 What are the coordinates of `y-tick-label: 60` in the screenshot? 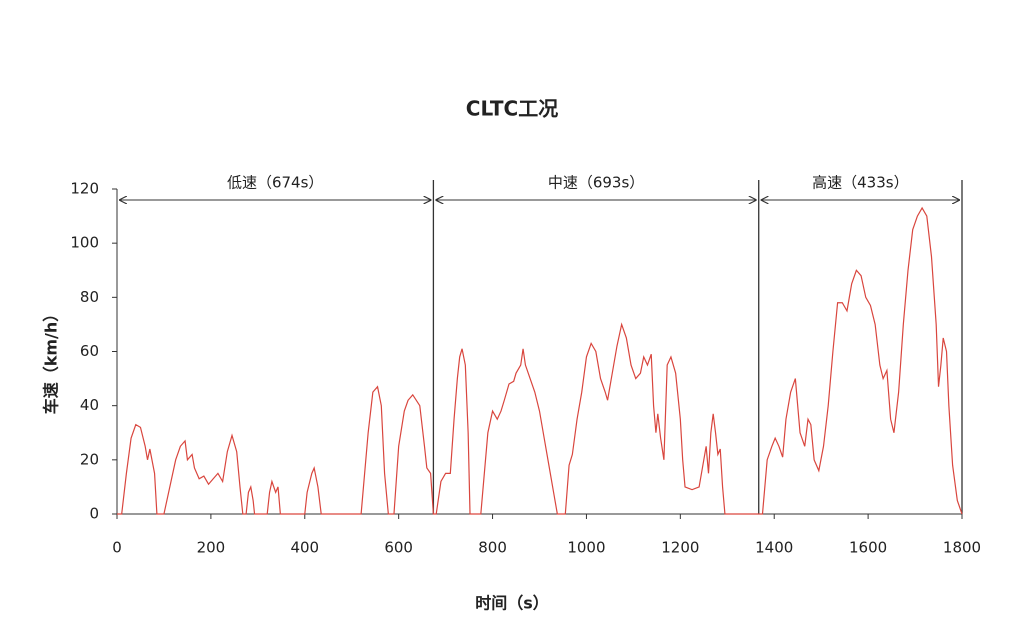 It's located at (89, 351).